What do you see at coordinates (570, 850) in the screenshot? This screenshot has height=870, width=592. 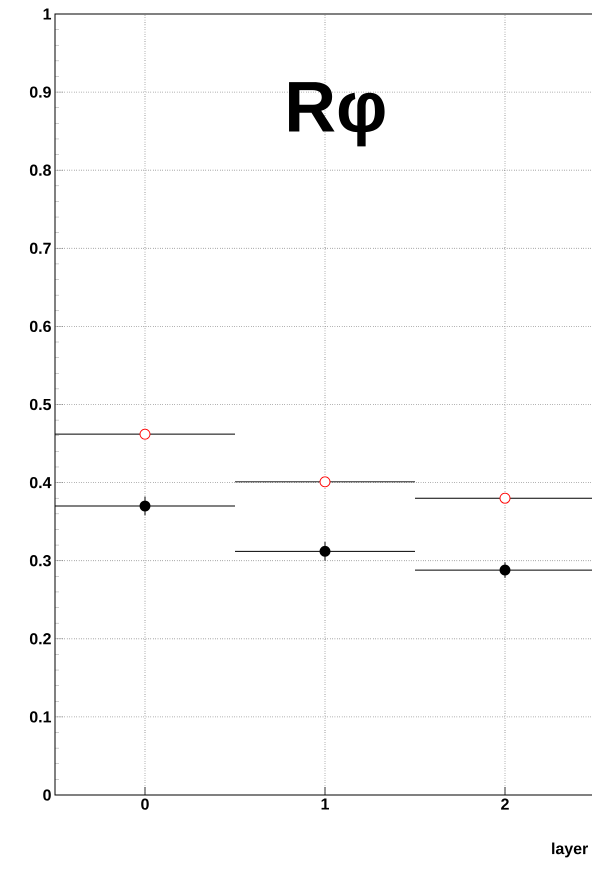 I see `x-axis-title: layer` at bounding box center [570, 850].